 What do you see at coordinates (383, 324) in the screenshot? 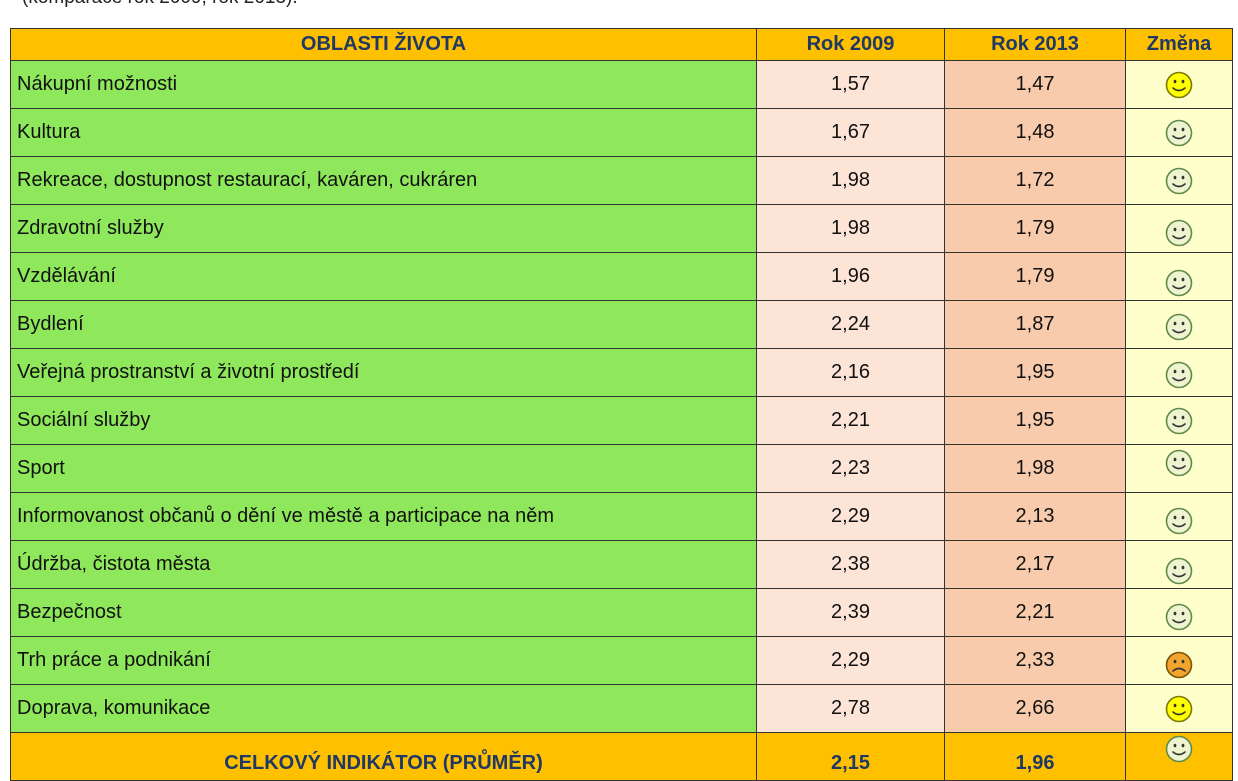
I see `row-label: Bydlení` at bounding box center [383, 324].